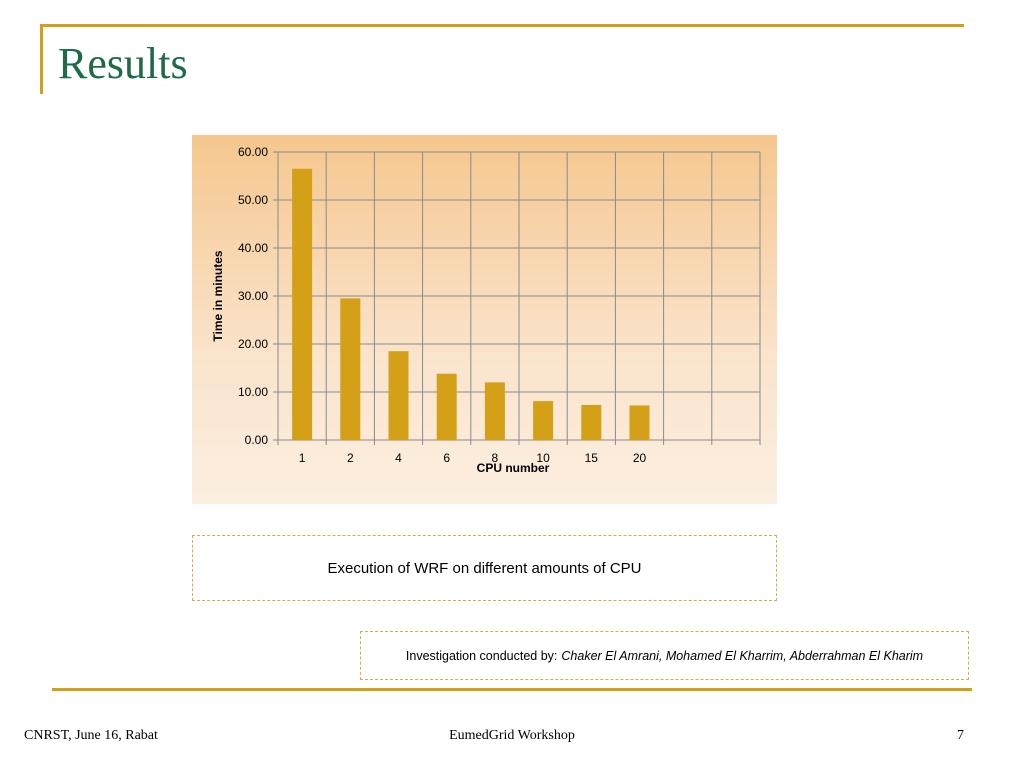 The image size is (1024, 768). I want to click on y-tick-label: 50.00, so click(253, 200).